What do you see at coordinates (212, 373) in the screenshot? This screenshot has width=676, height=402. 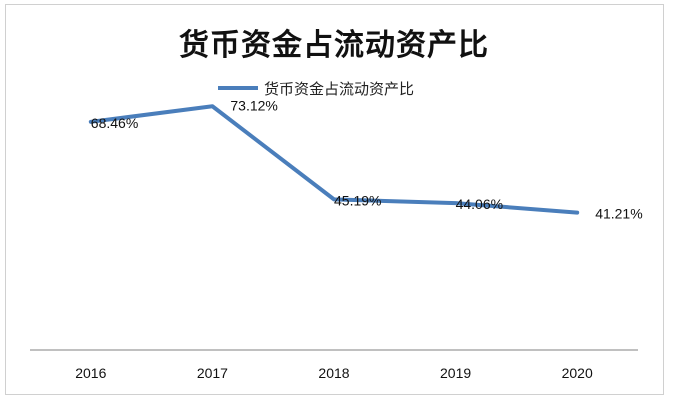 I see `x-tick-label: 2017` at bounding box center [212, 373].